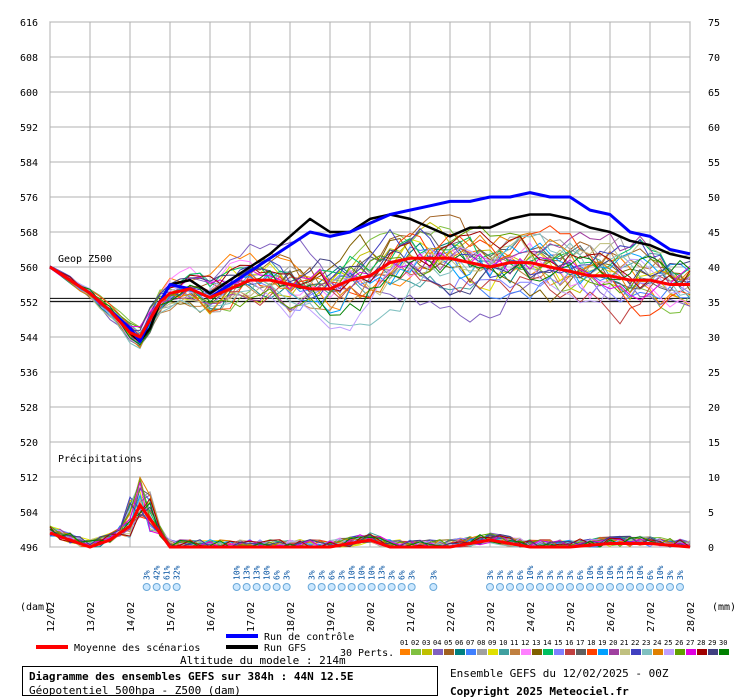  What do you see at coordinates (679, 643) in the screenshot?
I see `pert-number: 26` at bounding box center [679, 643].